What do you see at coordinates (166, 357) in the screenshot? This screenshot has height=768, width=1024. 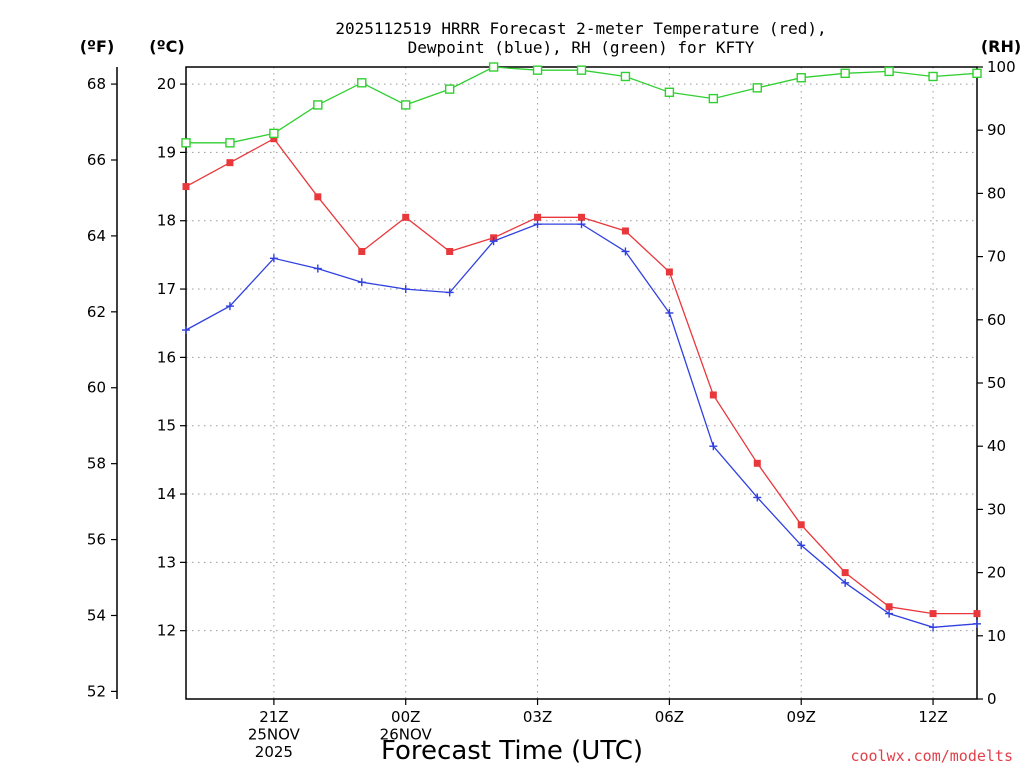 I see `celsius-tick-label: 16` at bounding box center [166, 357].